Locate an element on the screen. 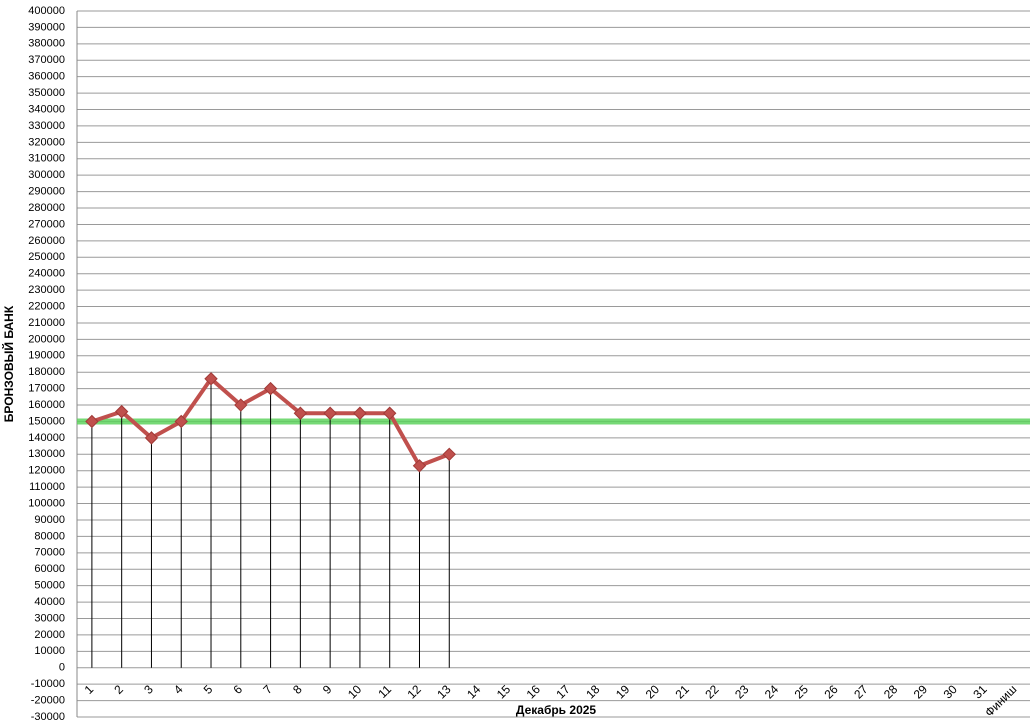 The height and width of the screenshot is (724, 1030). x-tick-label: 31 is located at coordinates (980, 692).